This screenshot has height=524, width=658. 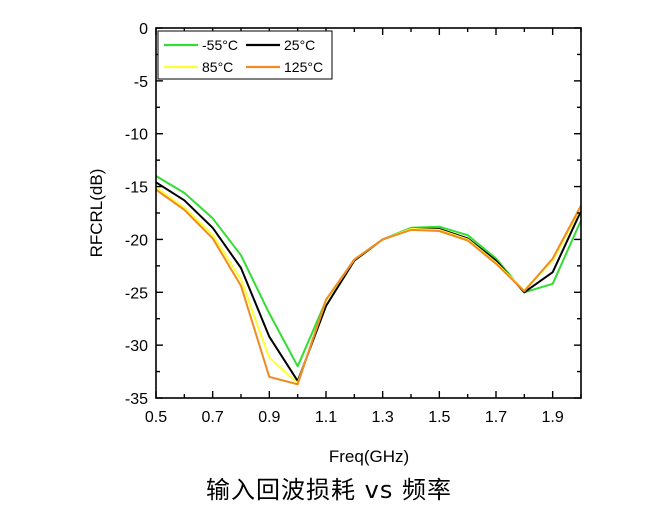 What do you see at coordinates (136, 135) in the screenshot?
I see `y-tick-label: -10` at bounding box center [136, 135].